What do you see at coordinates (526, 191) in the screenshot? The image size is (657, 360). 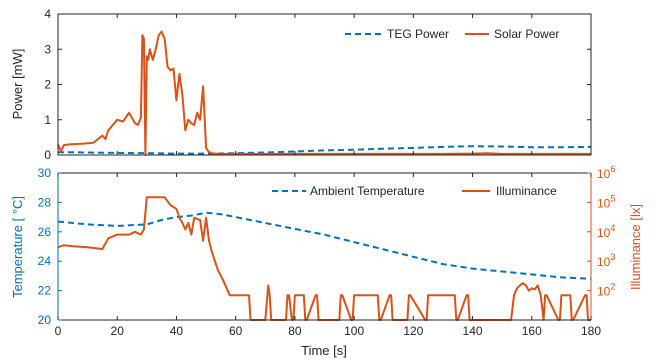 I see `legend-illuminance-label: Illuminance` at bounding box center [526, 191].